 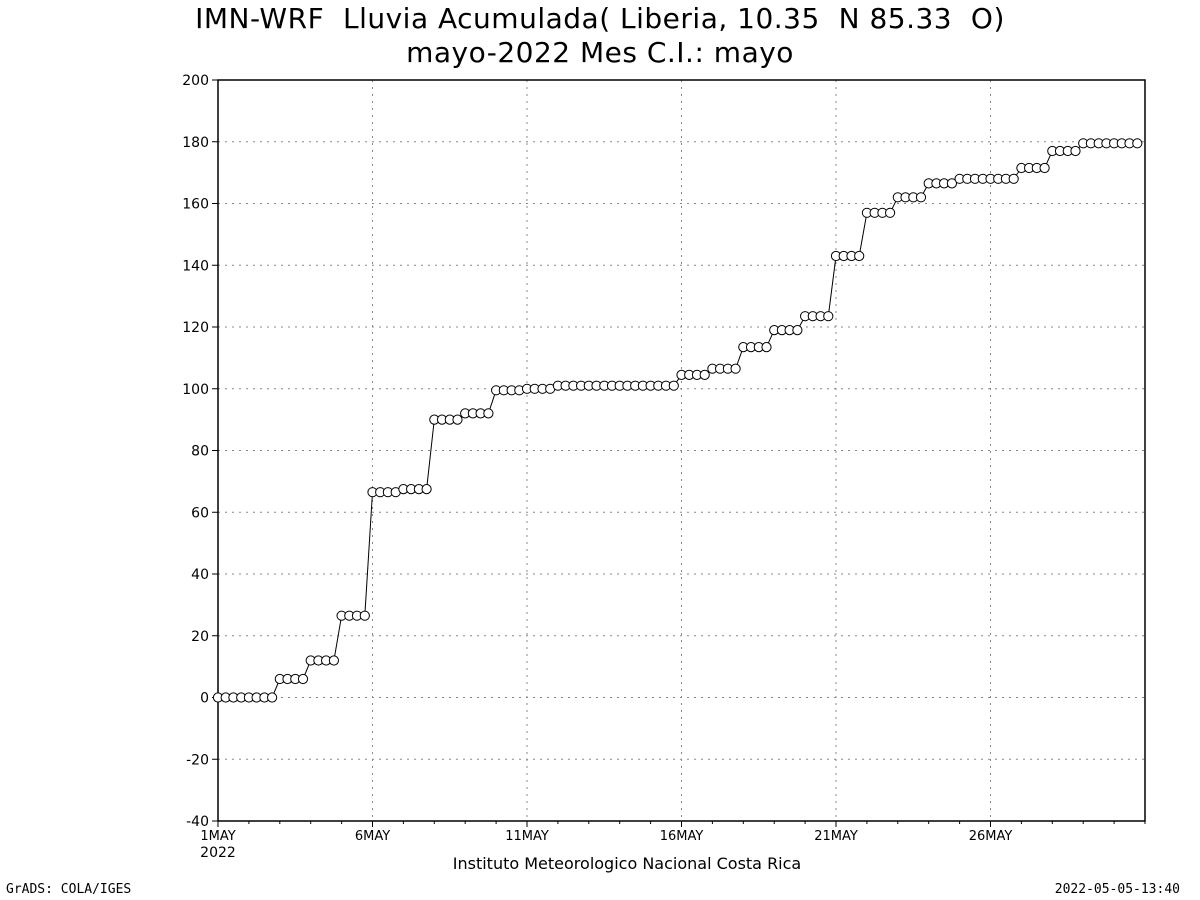 I want to click on y-tick-label: 0, so click(x=204, y=699).